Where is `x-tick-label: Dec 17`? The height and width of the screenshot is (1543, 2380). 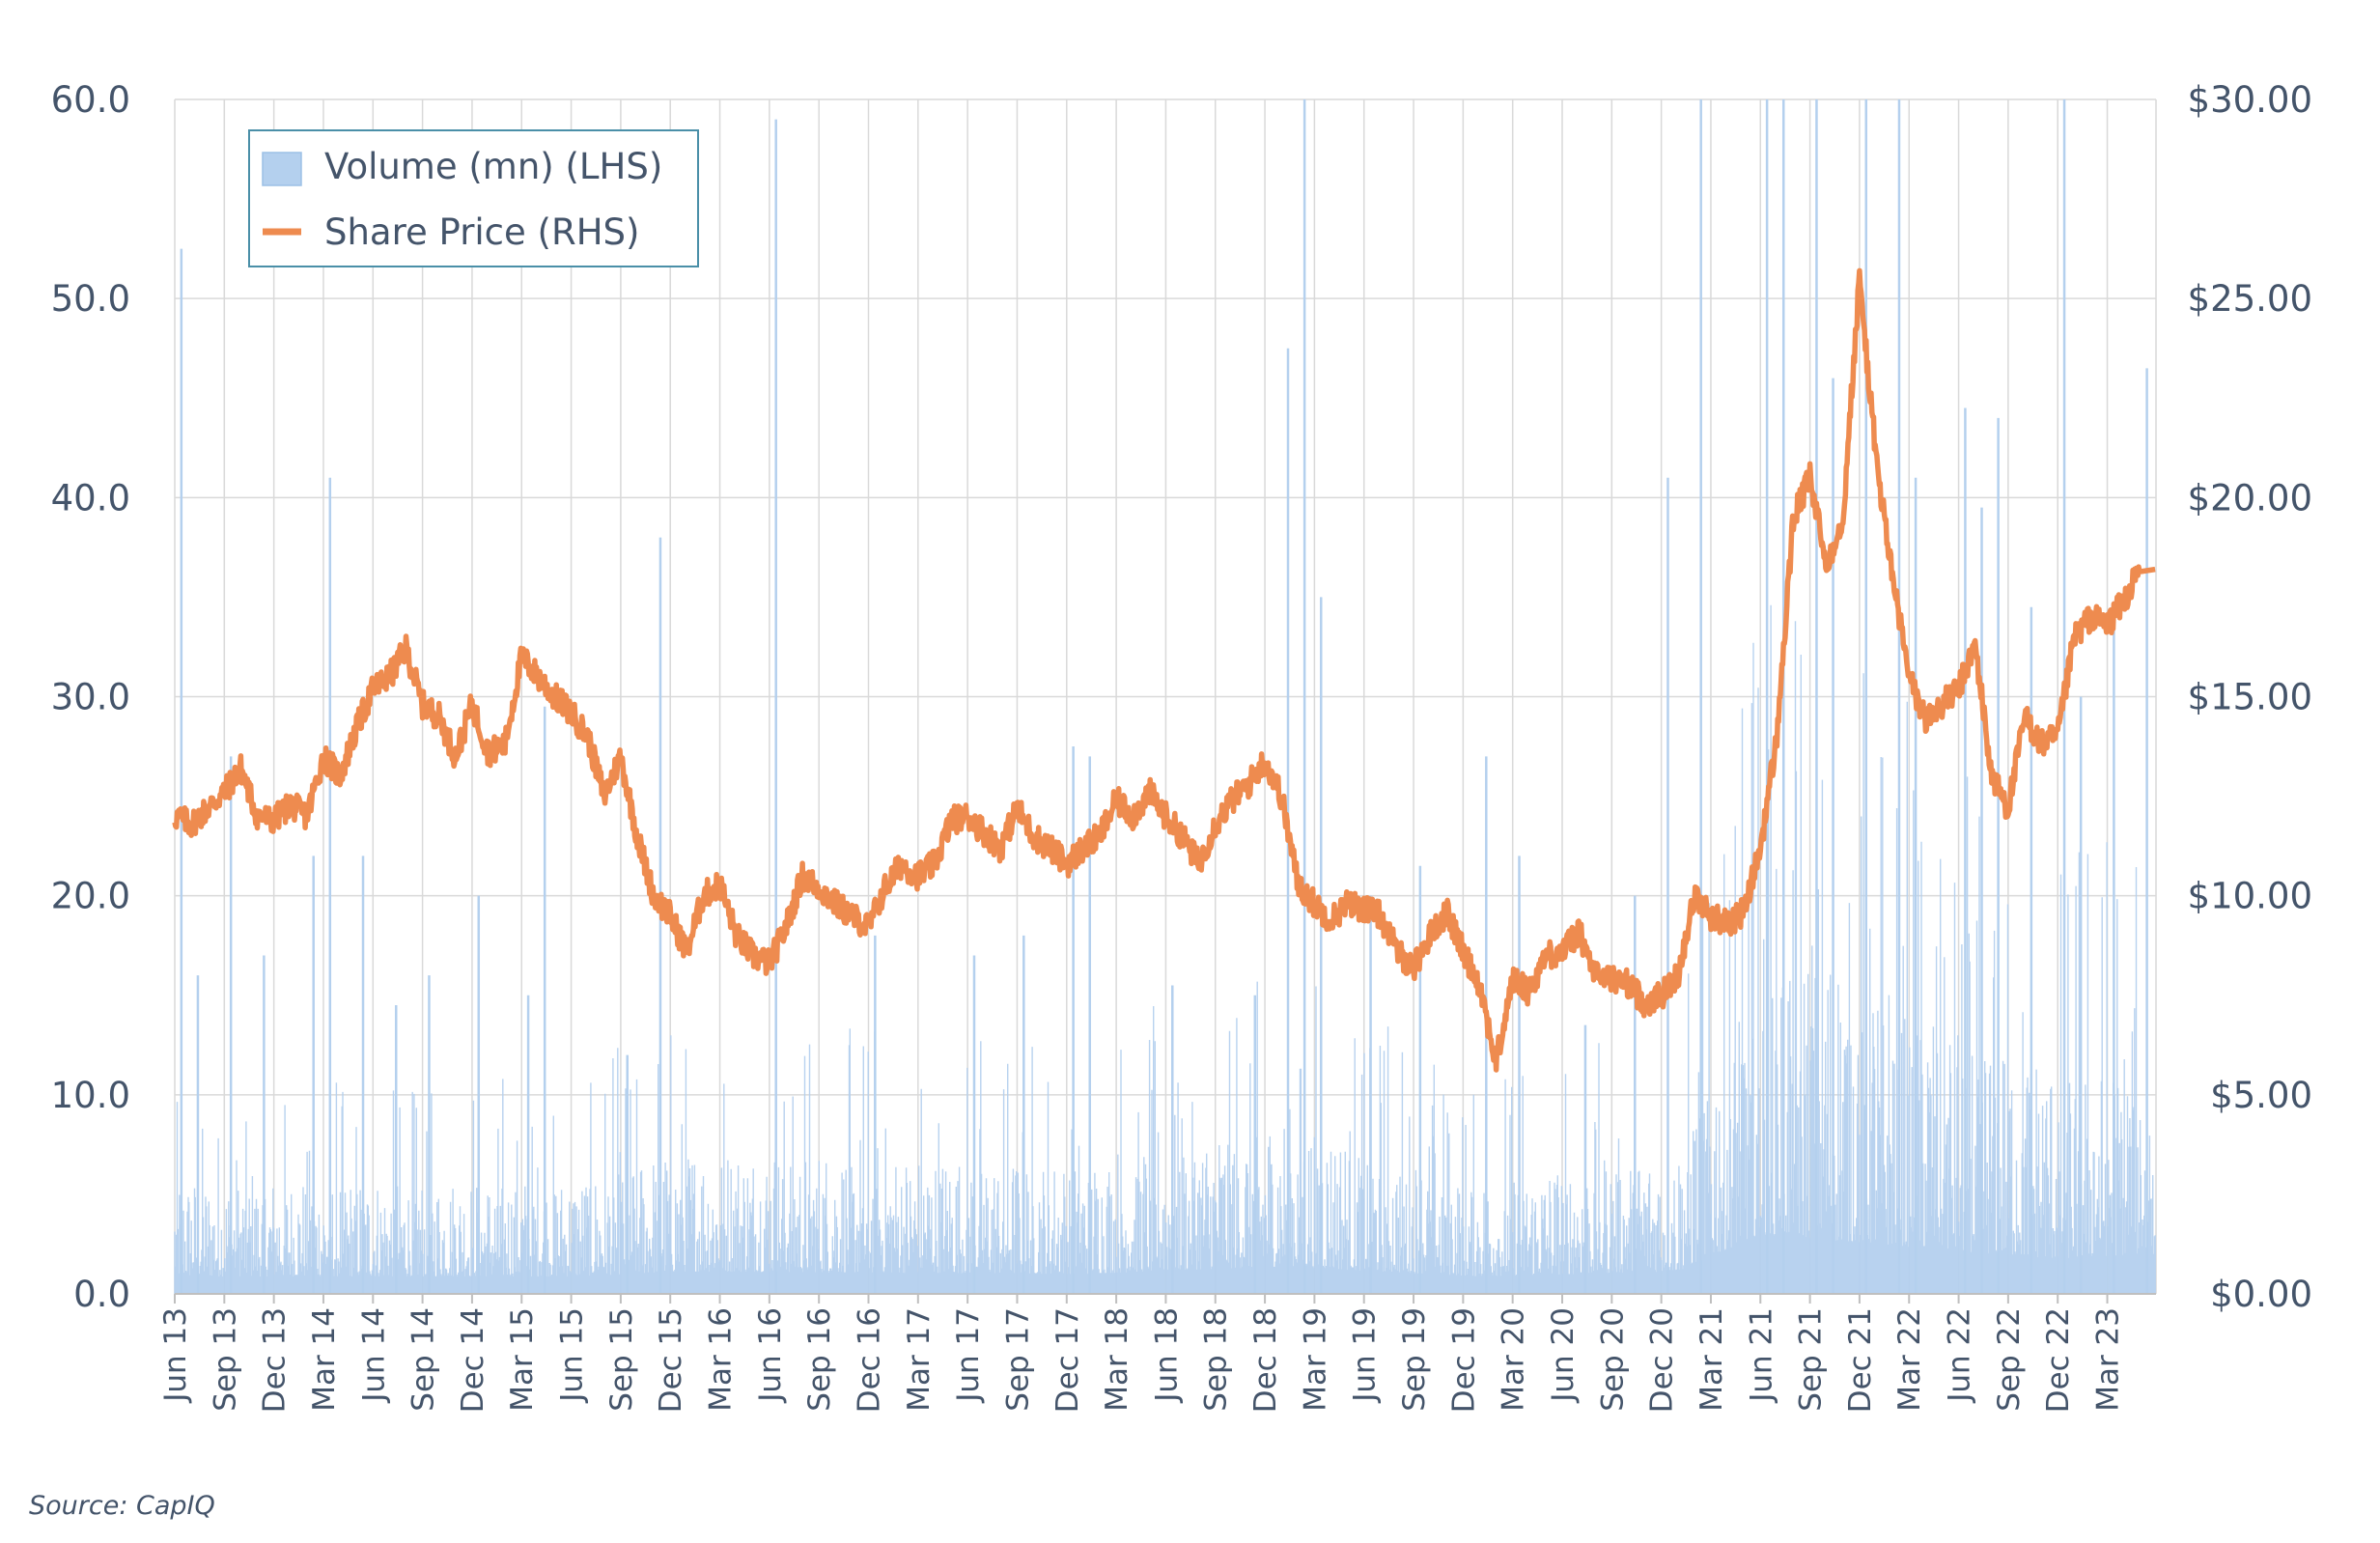
x-tick-label: Dec 17 is located at coordinates (1067, 1360).